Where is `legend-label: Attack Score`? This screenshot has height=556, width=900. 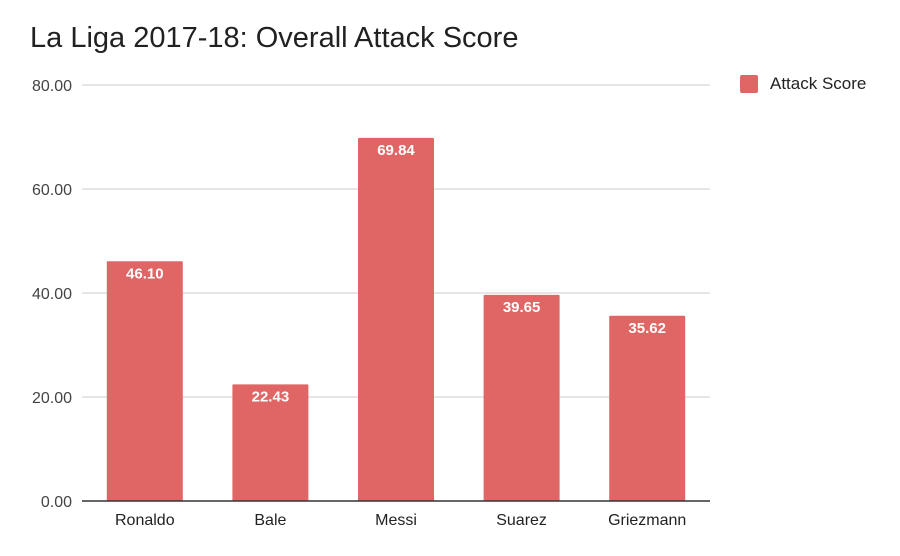
legend-label: Attack Score is located at coordinates (818, 83).